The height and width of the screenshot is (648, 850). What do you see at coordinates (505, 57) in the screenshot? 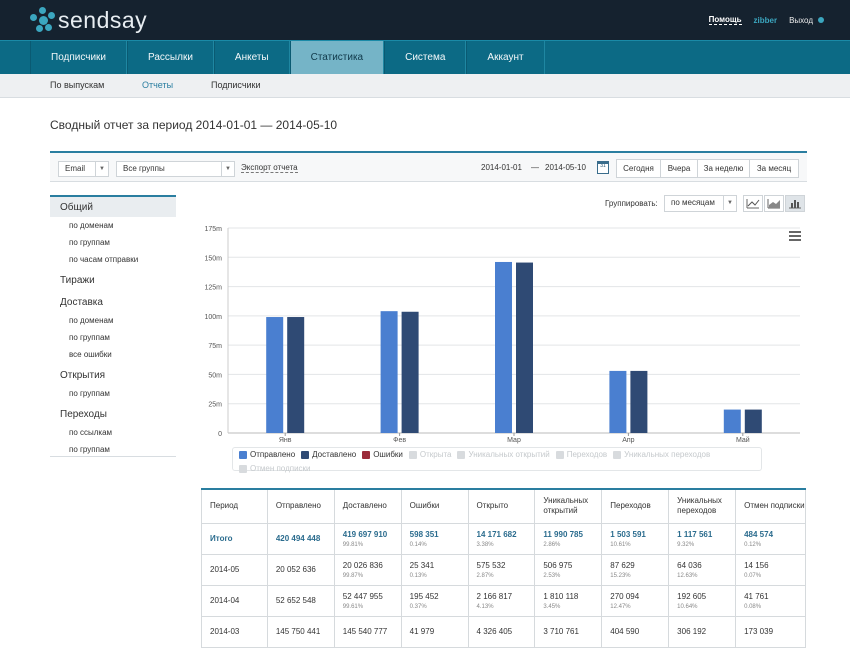
I see `main-tab: Аккаунт` at bounding box center [505, 57].